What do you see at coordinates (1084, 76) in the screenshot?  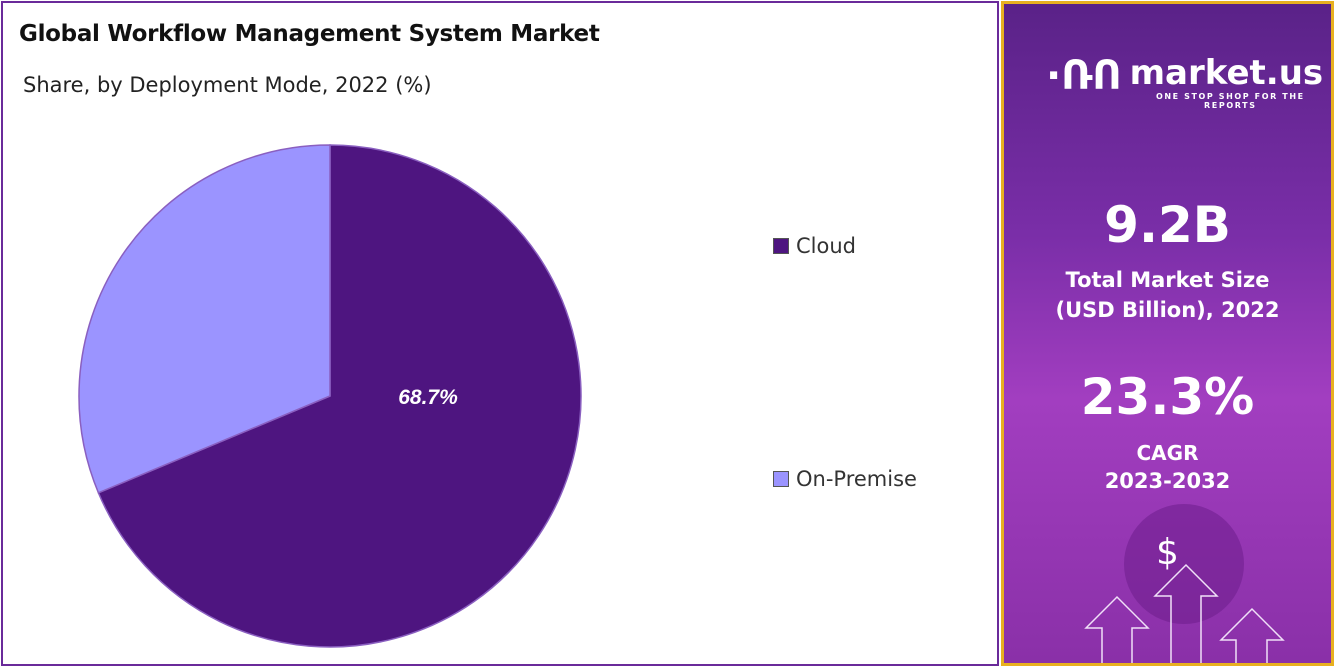 I see `logo-icon: ·ՌՈ` at bounding box center [1084, 76].